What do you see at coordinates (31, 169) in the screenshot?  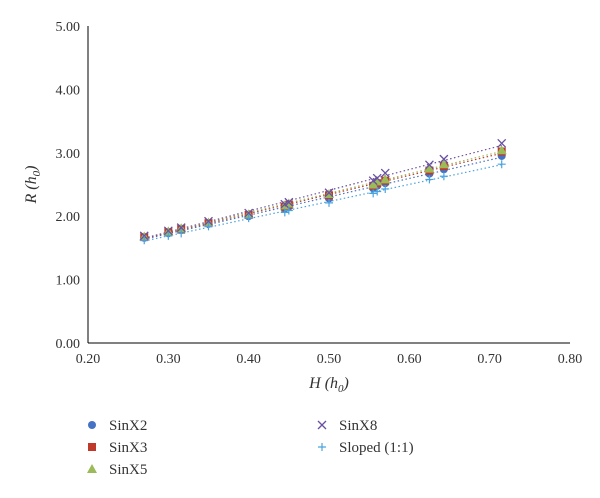 I see `y-axis-title-close: )` at bounding box center [31, 169].